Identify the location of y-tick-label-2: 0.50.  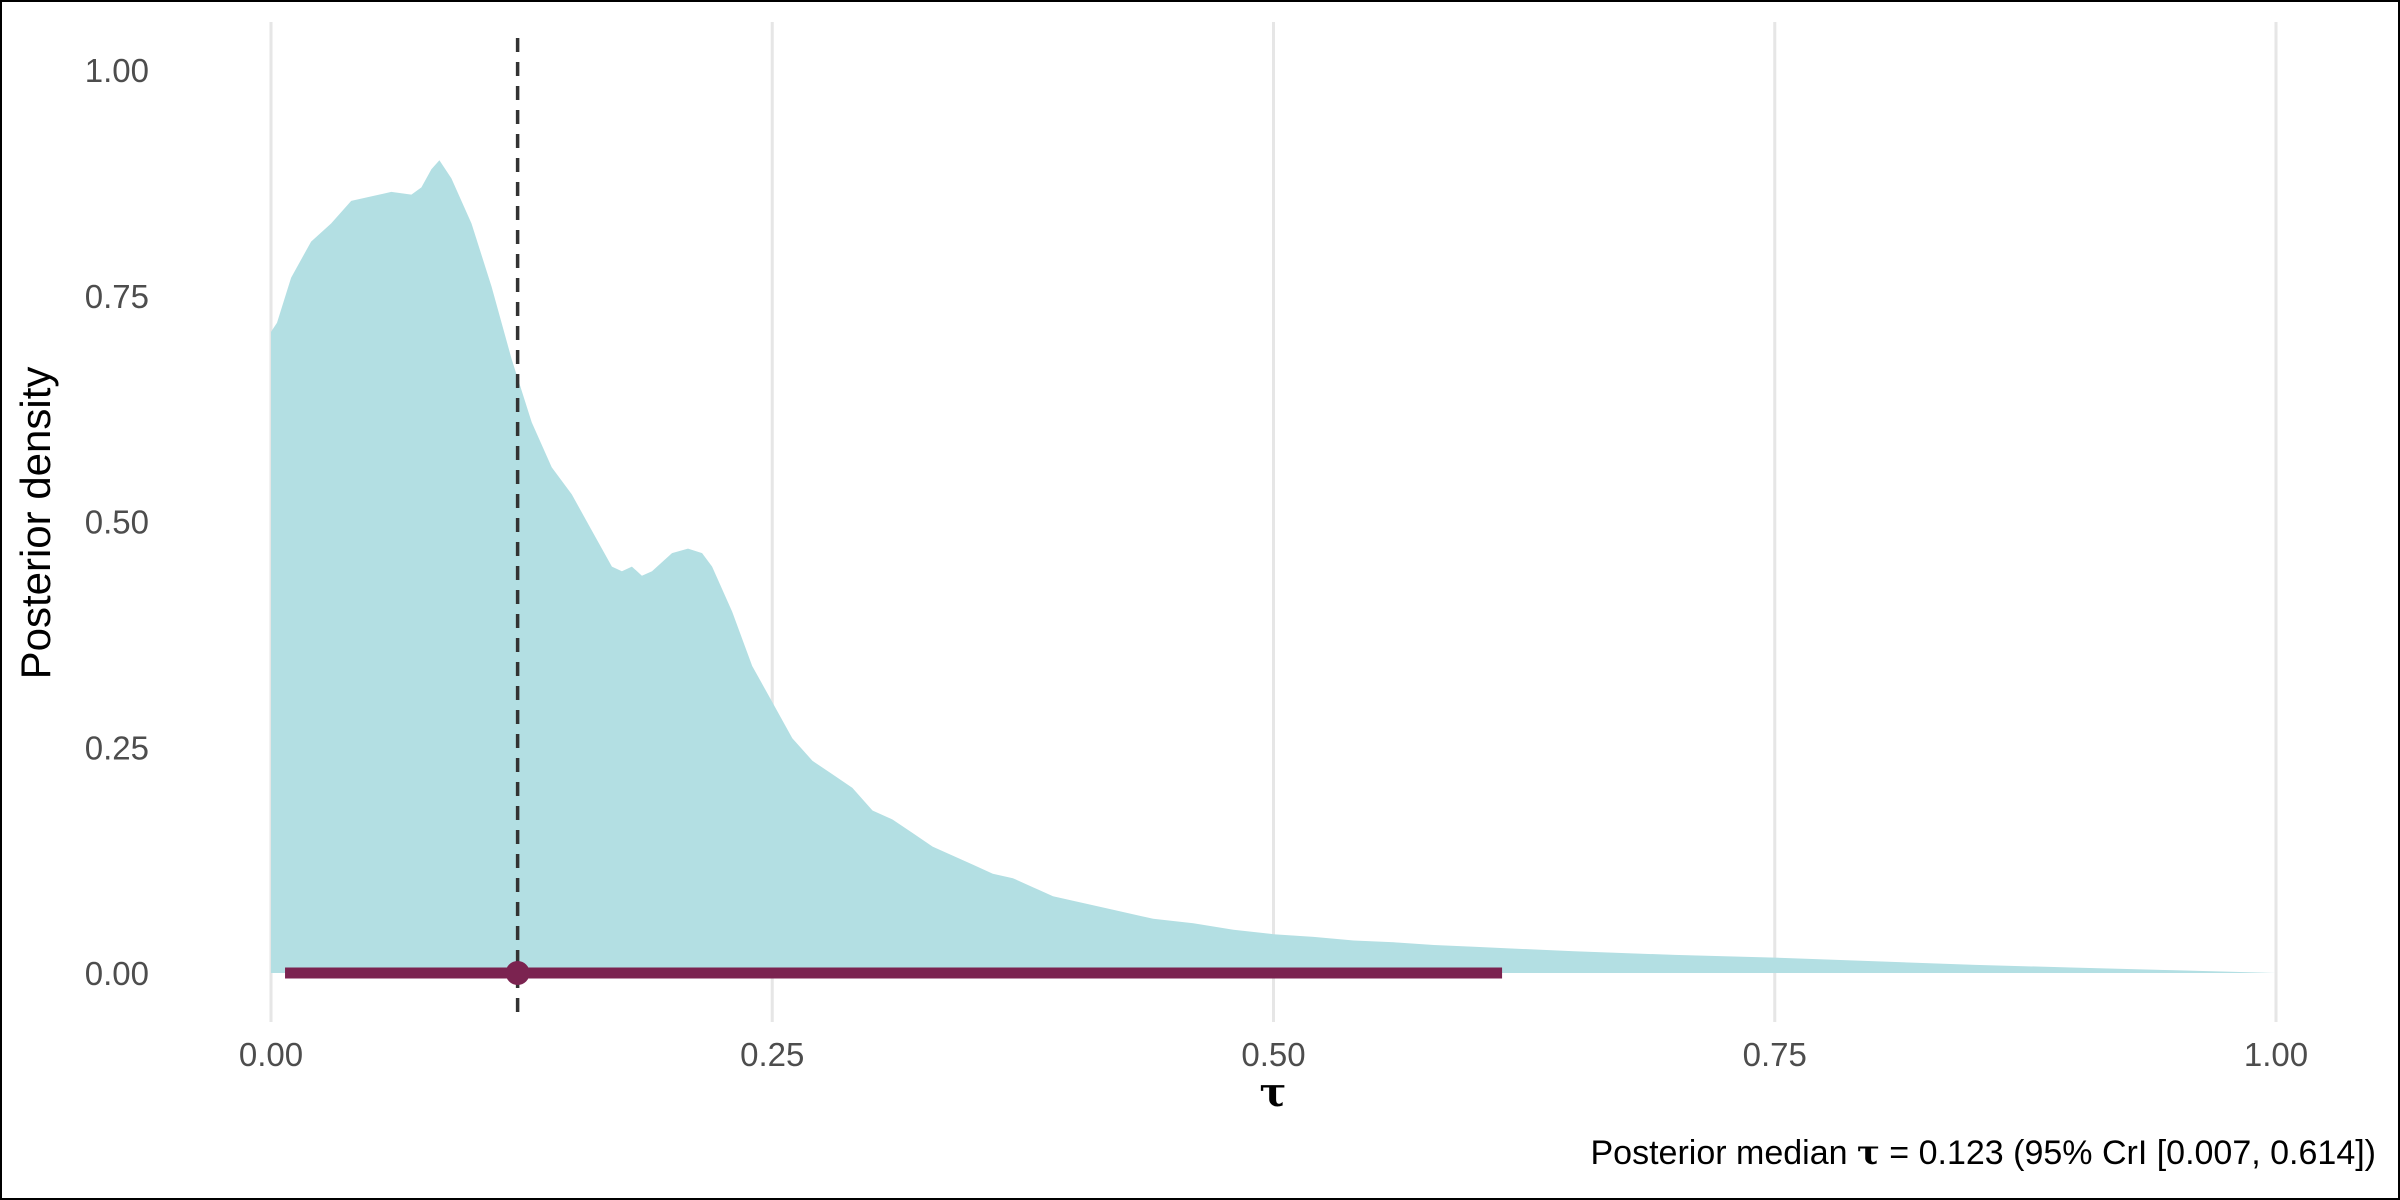
(117, 522).